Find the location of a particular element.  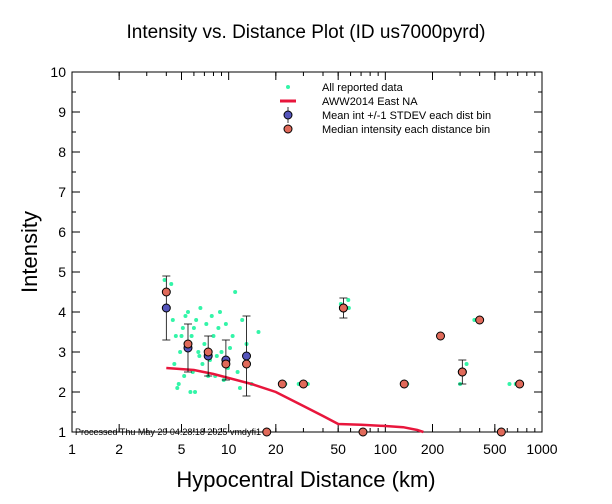

y-tick-label: 9 is located at coordinates (62, 112).